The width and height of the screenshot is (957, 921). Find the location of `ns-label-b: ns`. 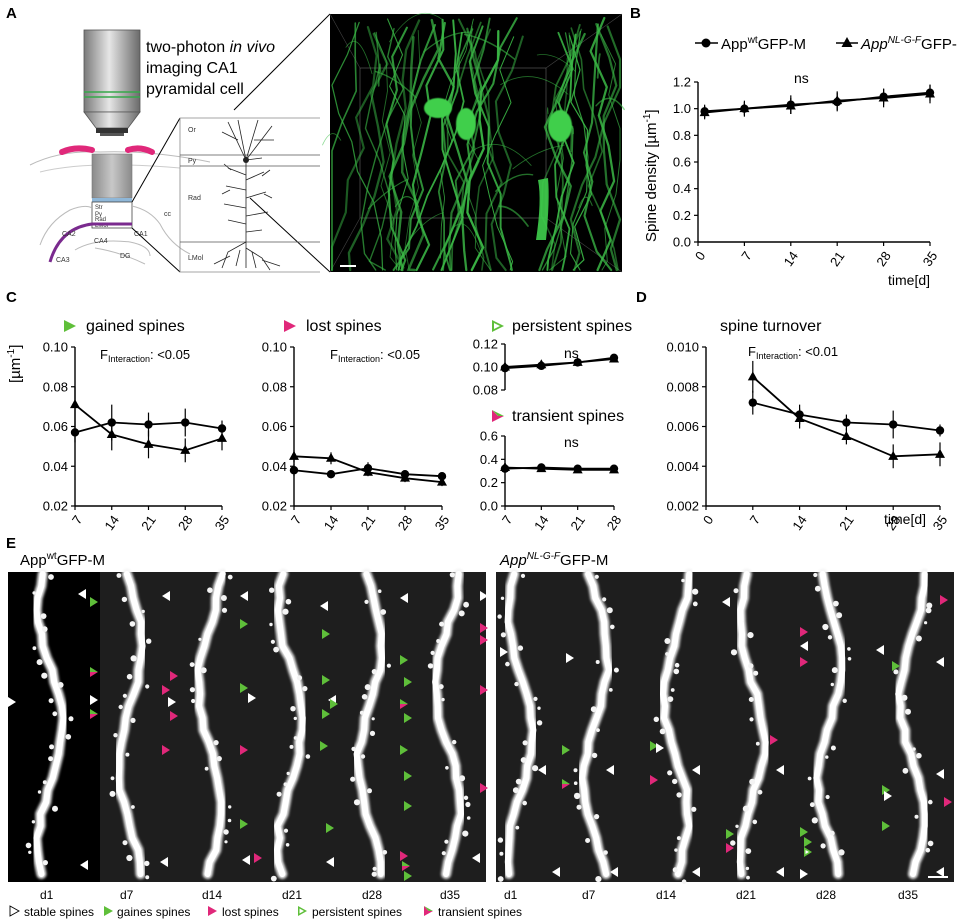

ns-label-b: ns is located at coordinates (801, 78).